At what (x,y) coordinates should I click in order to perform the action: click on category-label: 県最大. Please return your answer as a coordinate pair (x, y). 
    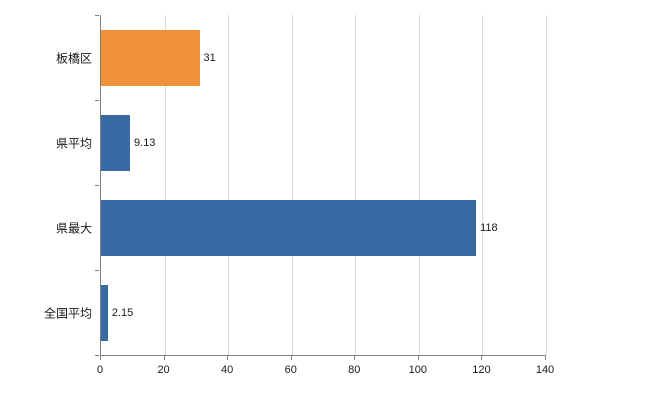
    Looking at the image, I should click on (73, 228).